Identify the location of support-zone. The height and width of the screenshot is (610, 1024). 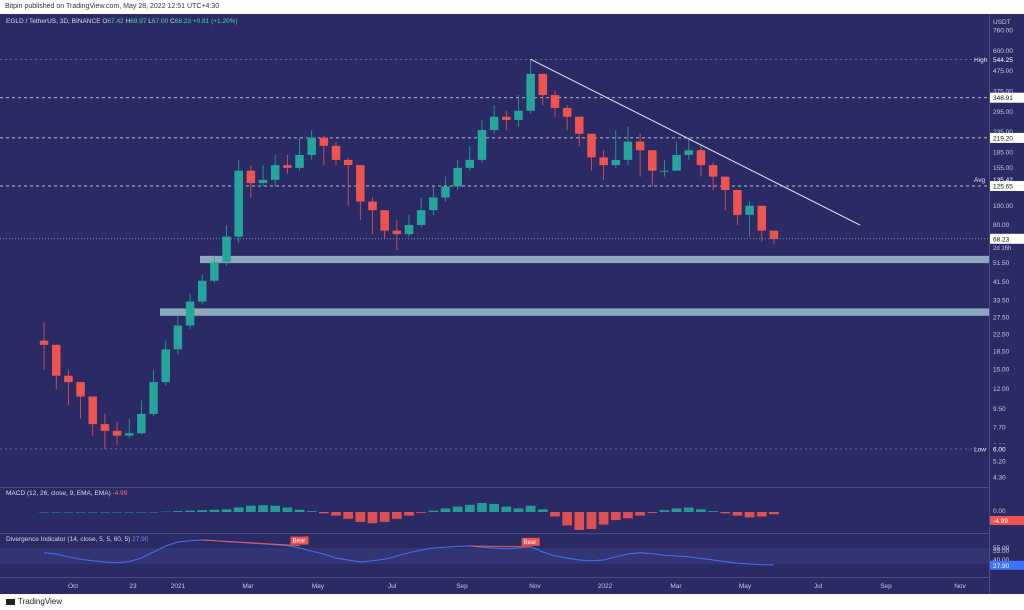
(575, 312).